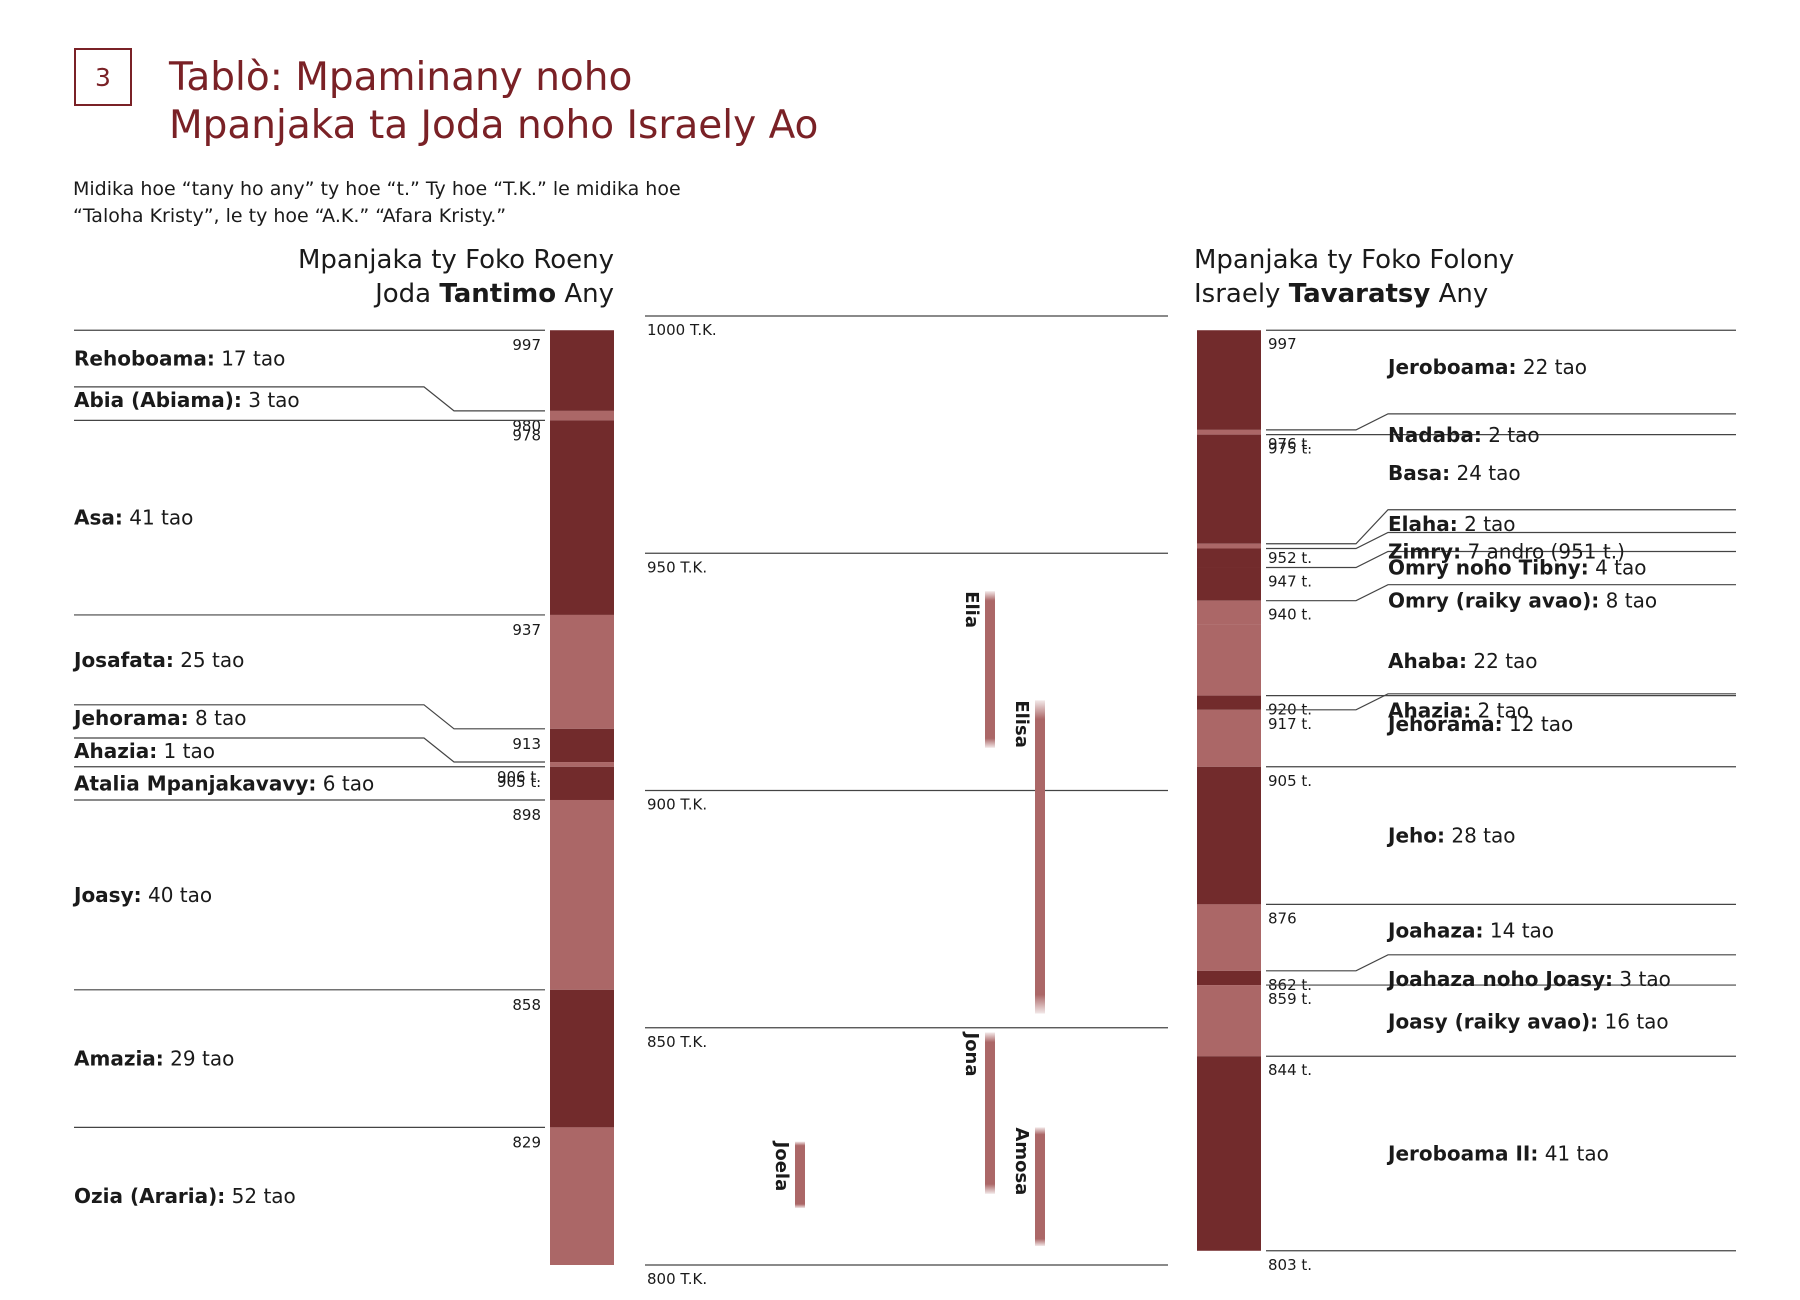 This screenshot has height=1300, width=1800. I want to click on israel-year-label: 952 t., so click(1290, 558).